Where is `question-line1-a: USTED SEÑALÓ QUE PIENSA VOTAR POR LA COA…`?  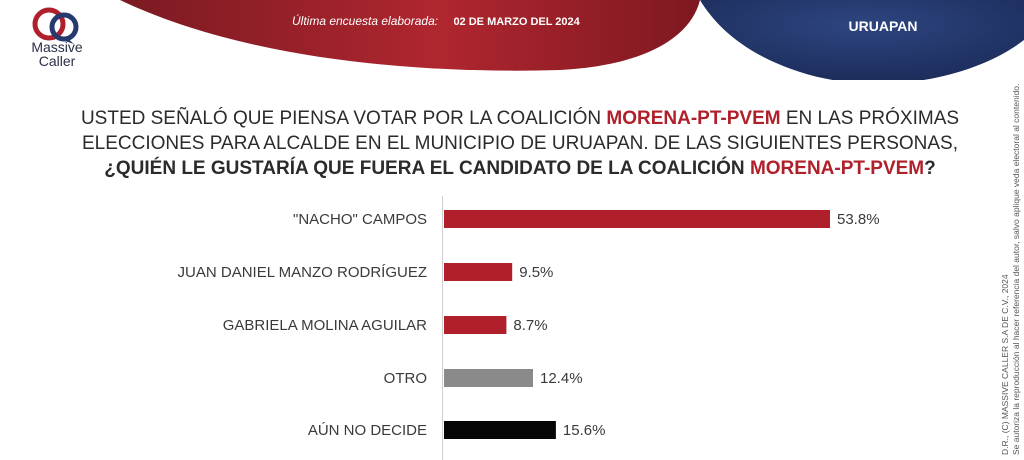 question-line1-a: USTED SEÑALÓ QUE PIENSA VOTAR POR LA COA… is located at coordinates (343, 118).